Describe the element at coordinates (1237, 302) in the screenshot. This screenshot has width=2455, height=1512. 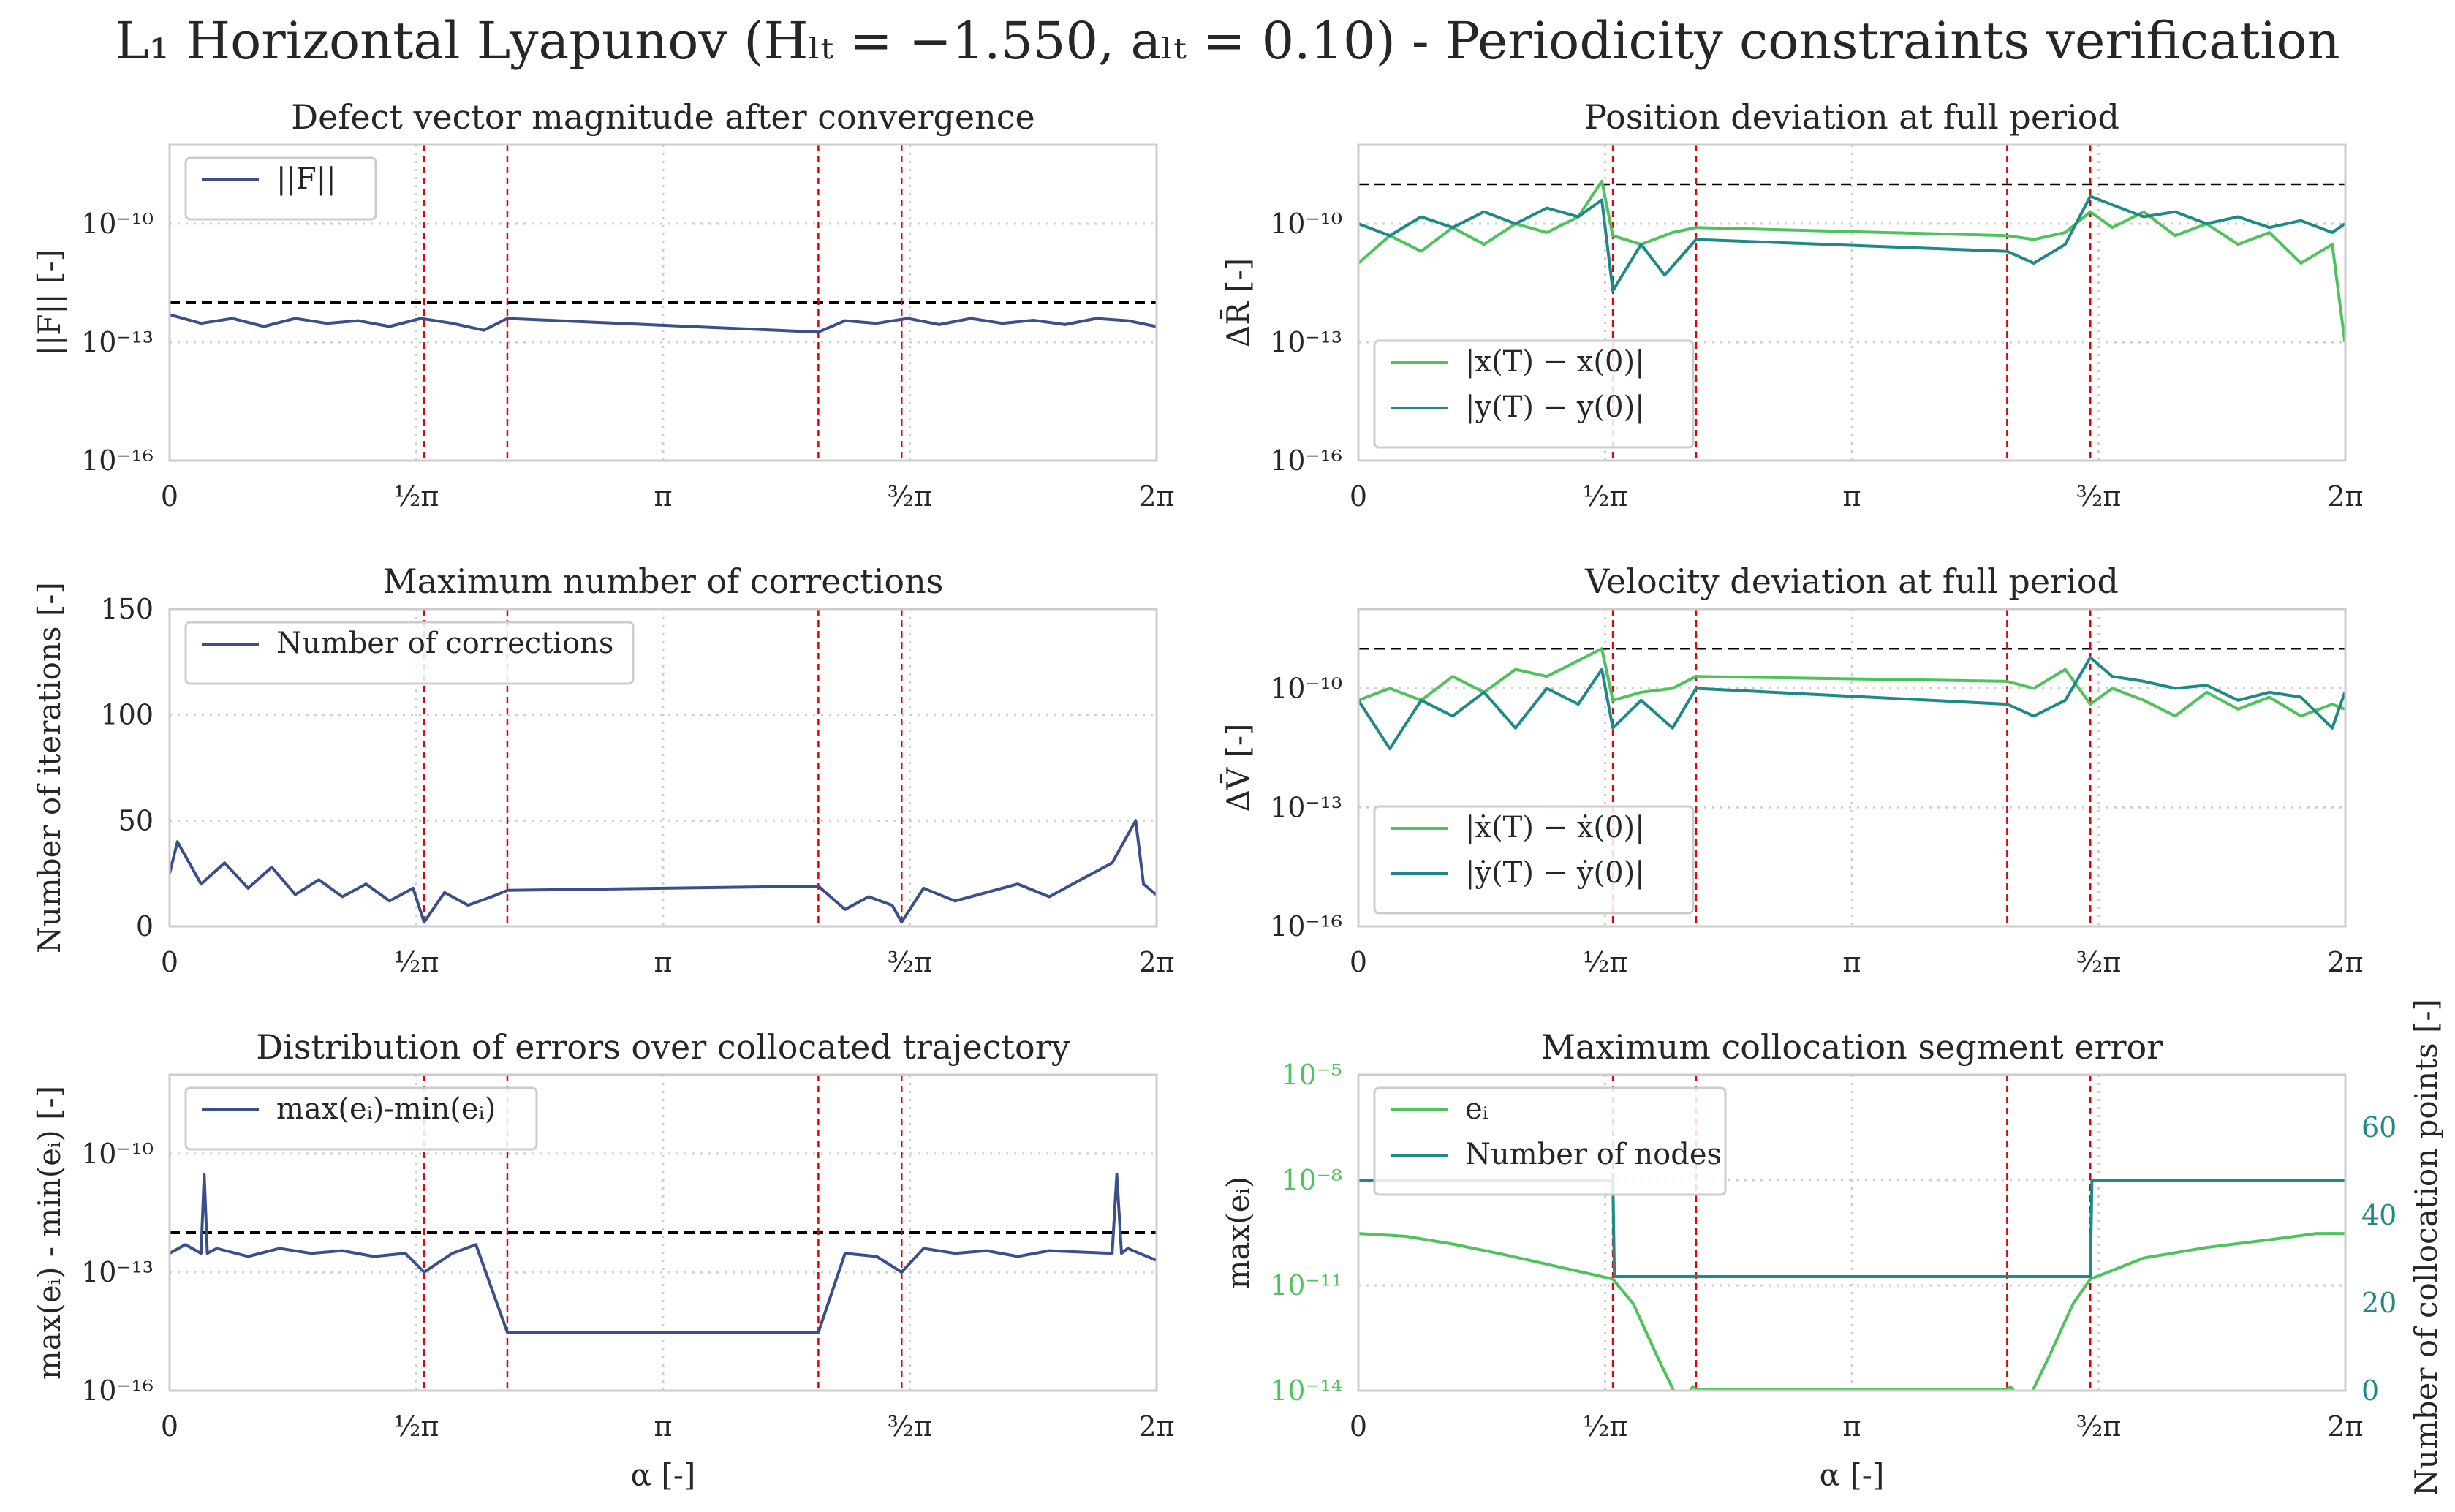
I see `y-axis-label: ΔR̄ [-]` at that location.